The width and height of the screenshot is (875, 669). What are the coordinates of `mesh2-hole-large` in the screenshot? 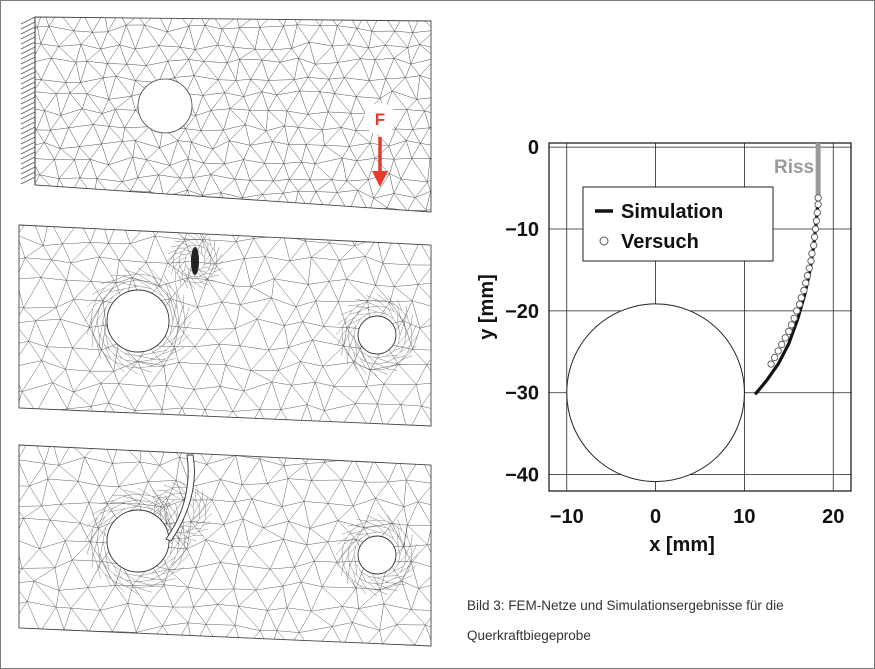 It's located at (138, 321).